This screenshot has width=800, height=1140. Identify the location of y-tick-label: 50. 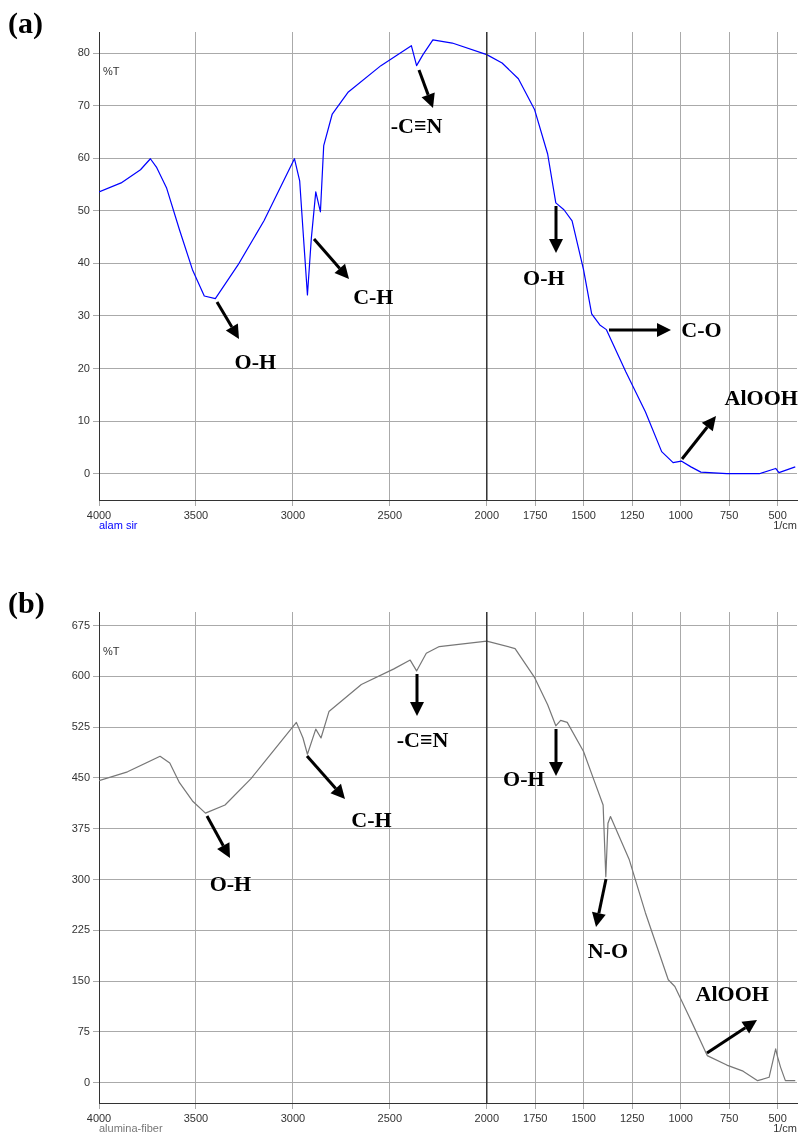
(83, 209).